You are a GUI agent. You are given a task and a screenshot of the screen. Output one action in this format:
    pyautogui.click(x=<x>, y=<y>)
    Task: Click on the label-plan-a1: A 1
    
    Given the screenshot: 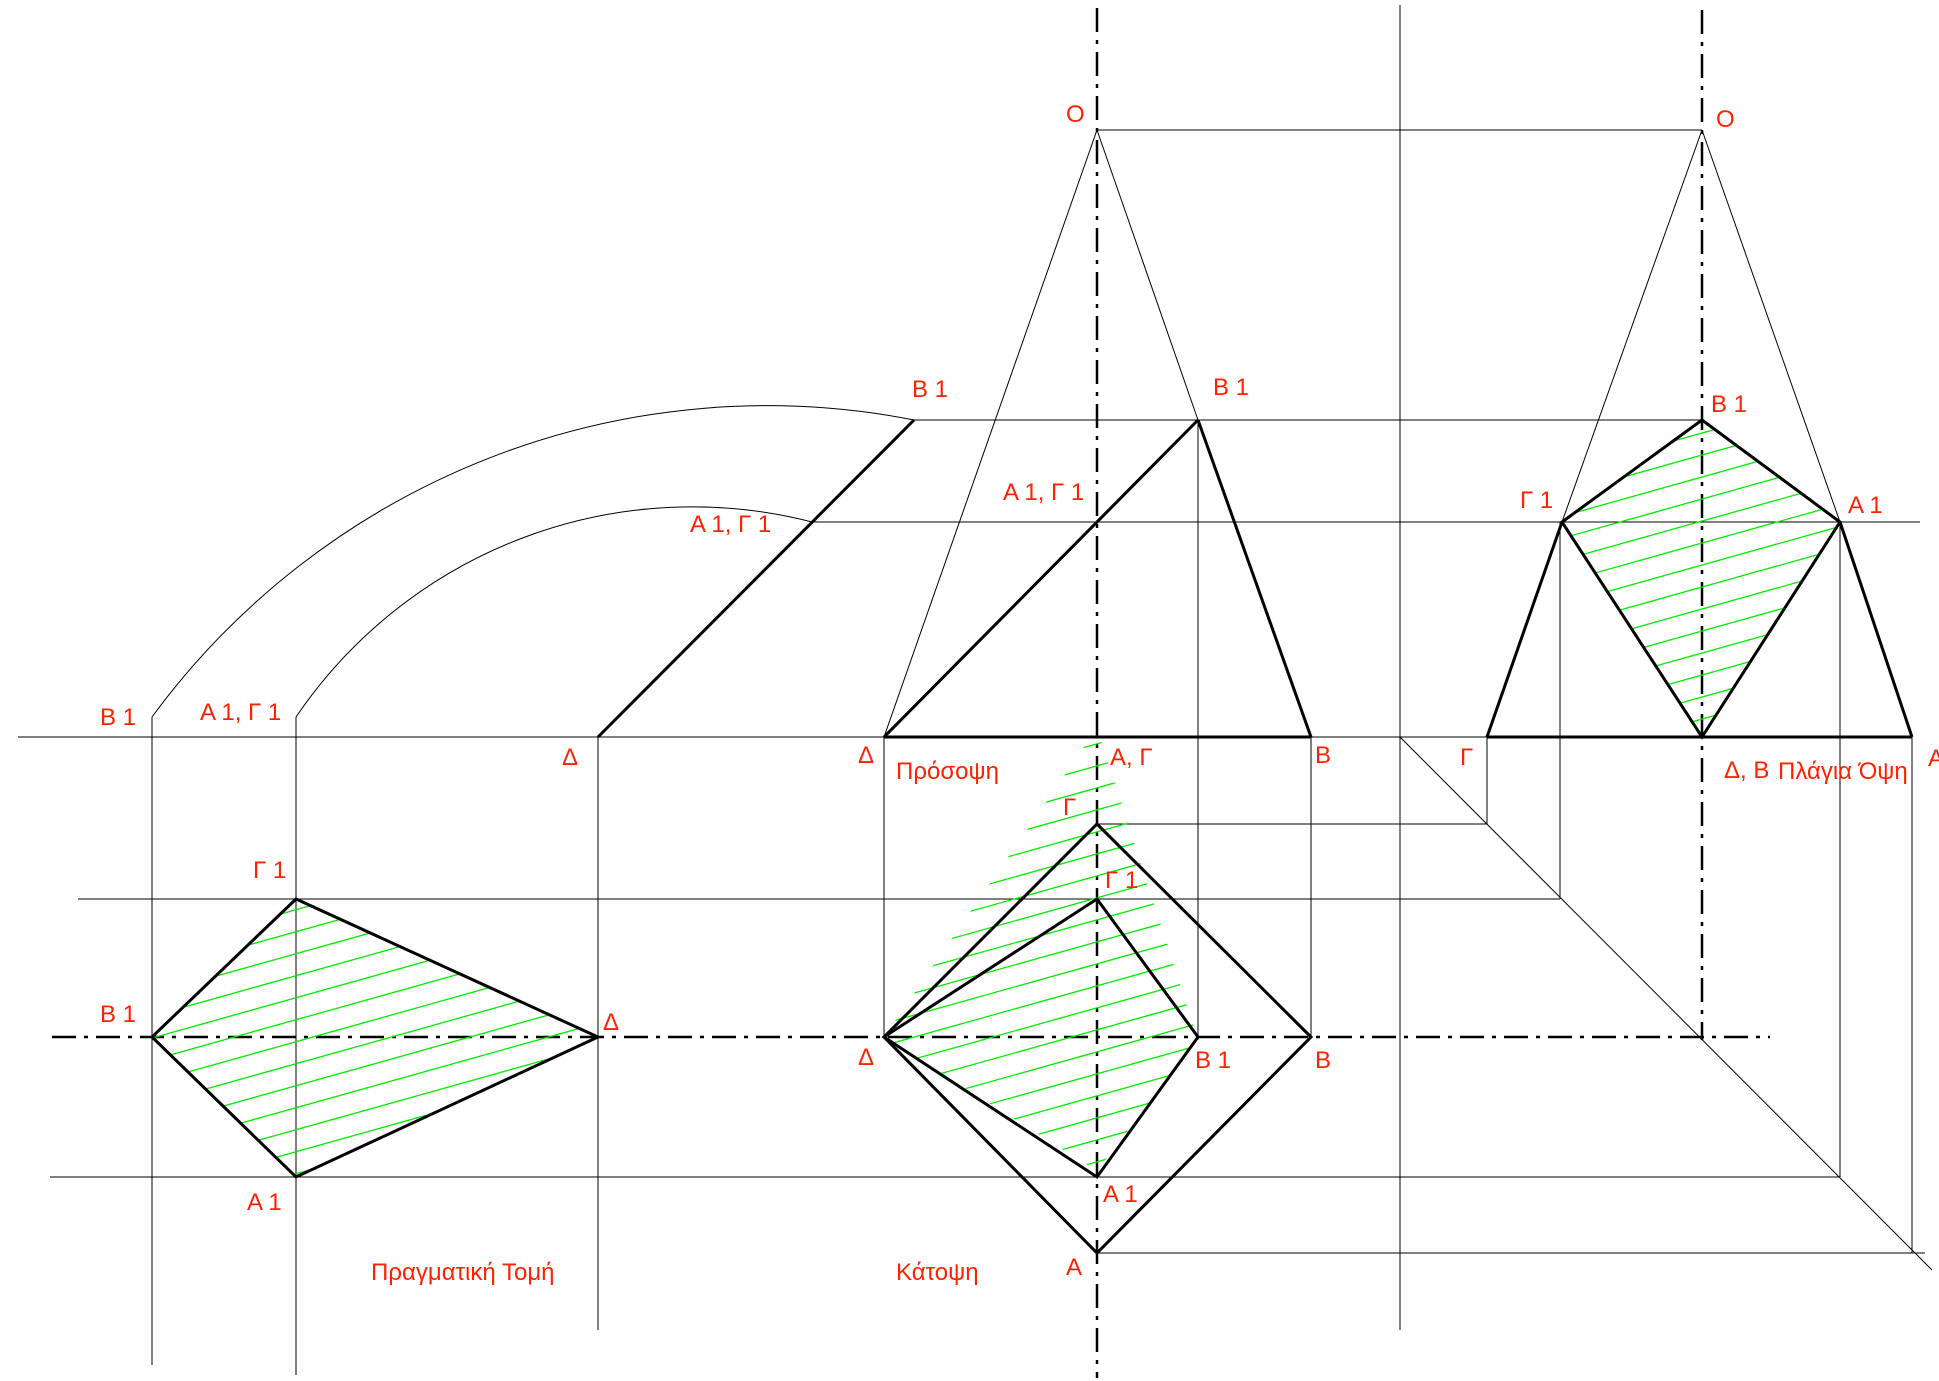 What is the action you would take?
    pyautogui.click(x=1120, y=1194)
    